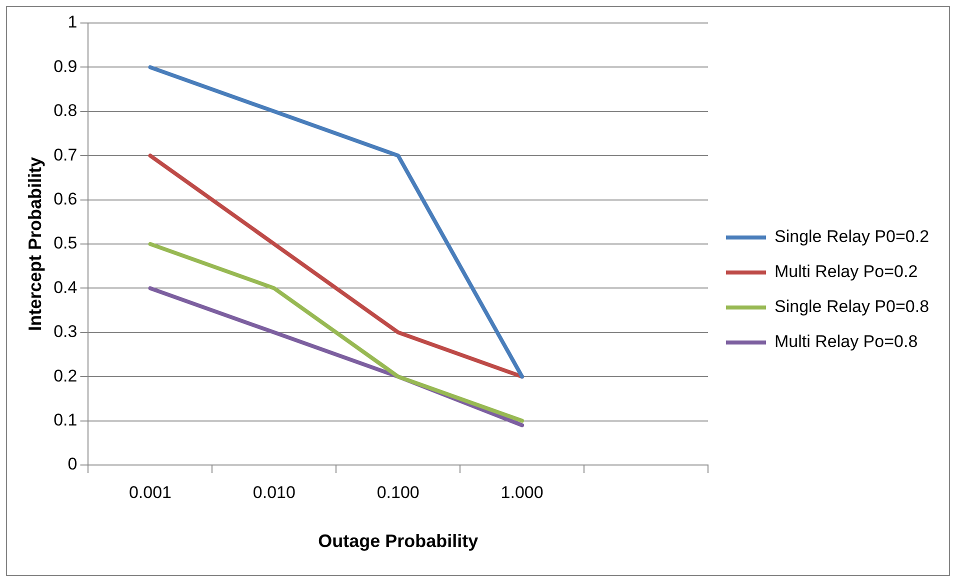 This screenshot has height=579, width=958. What do you see at coordinates (846, 342) in the screenshot?
I see `legend-label: Multi Relay Po=0.8` at bounding box center [846, 342].